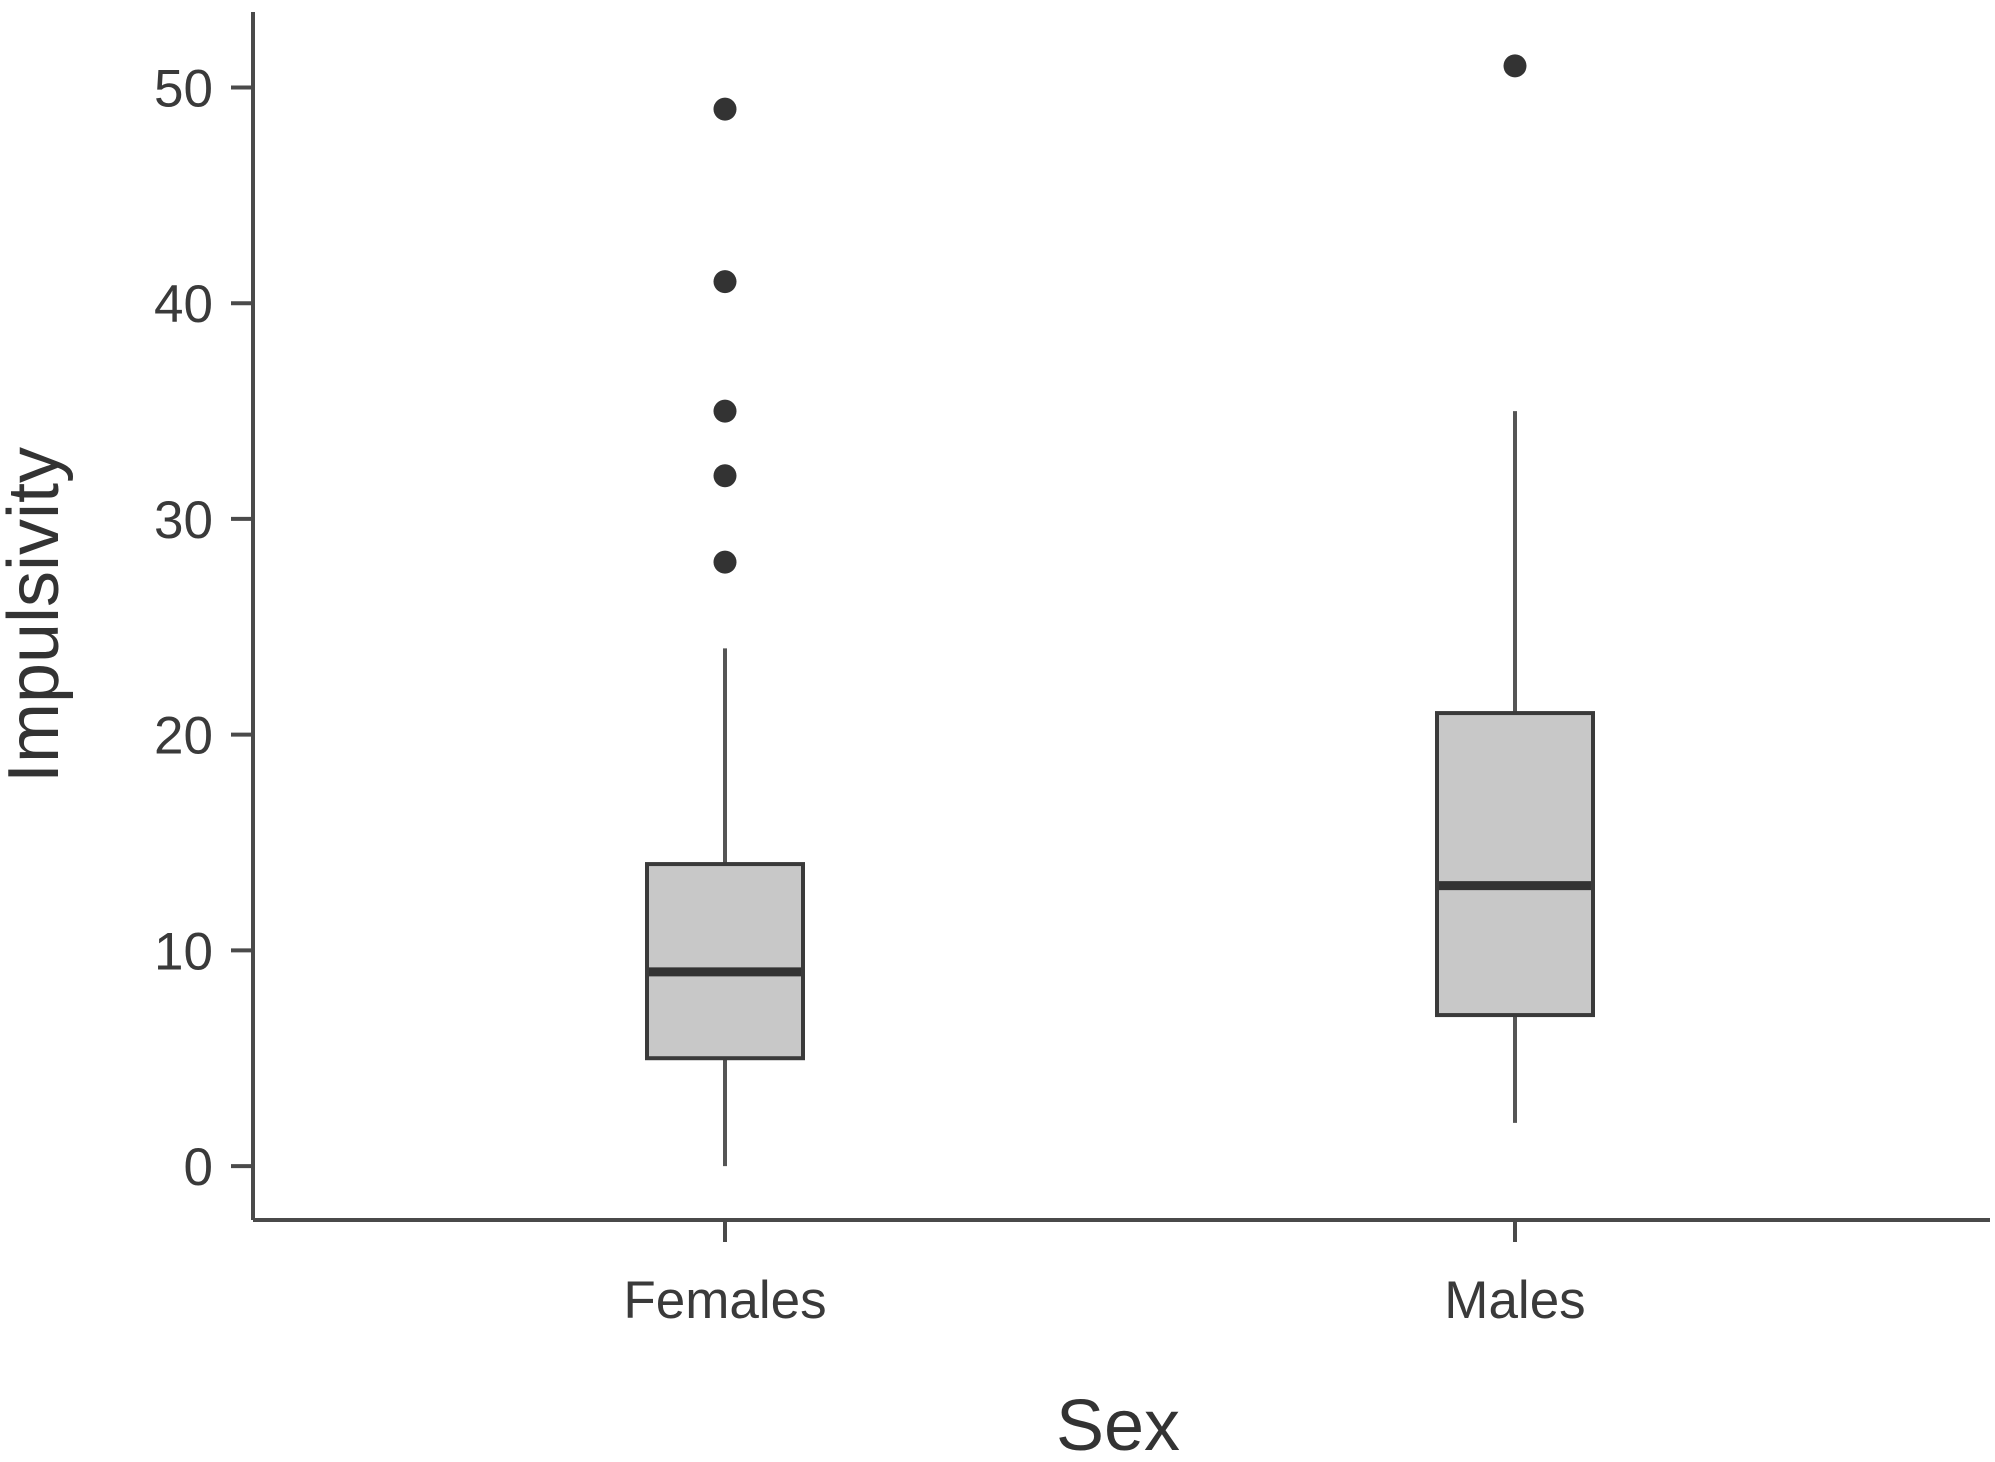  I want to click on x-axis-title: Sex, so click(1118, 1424).